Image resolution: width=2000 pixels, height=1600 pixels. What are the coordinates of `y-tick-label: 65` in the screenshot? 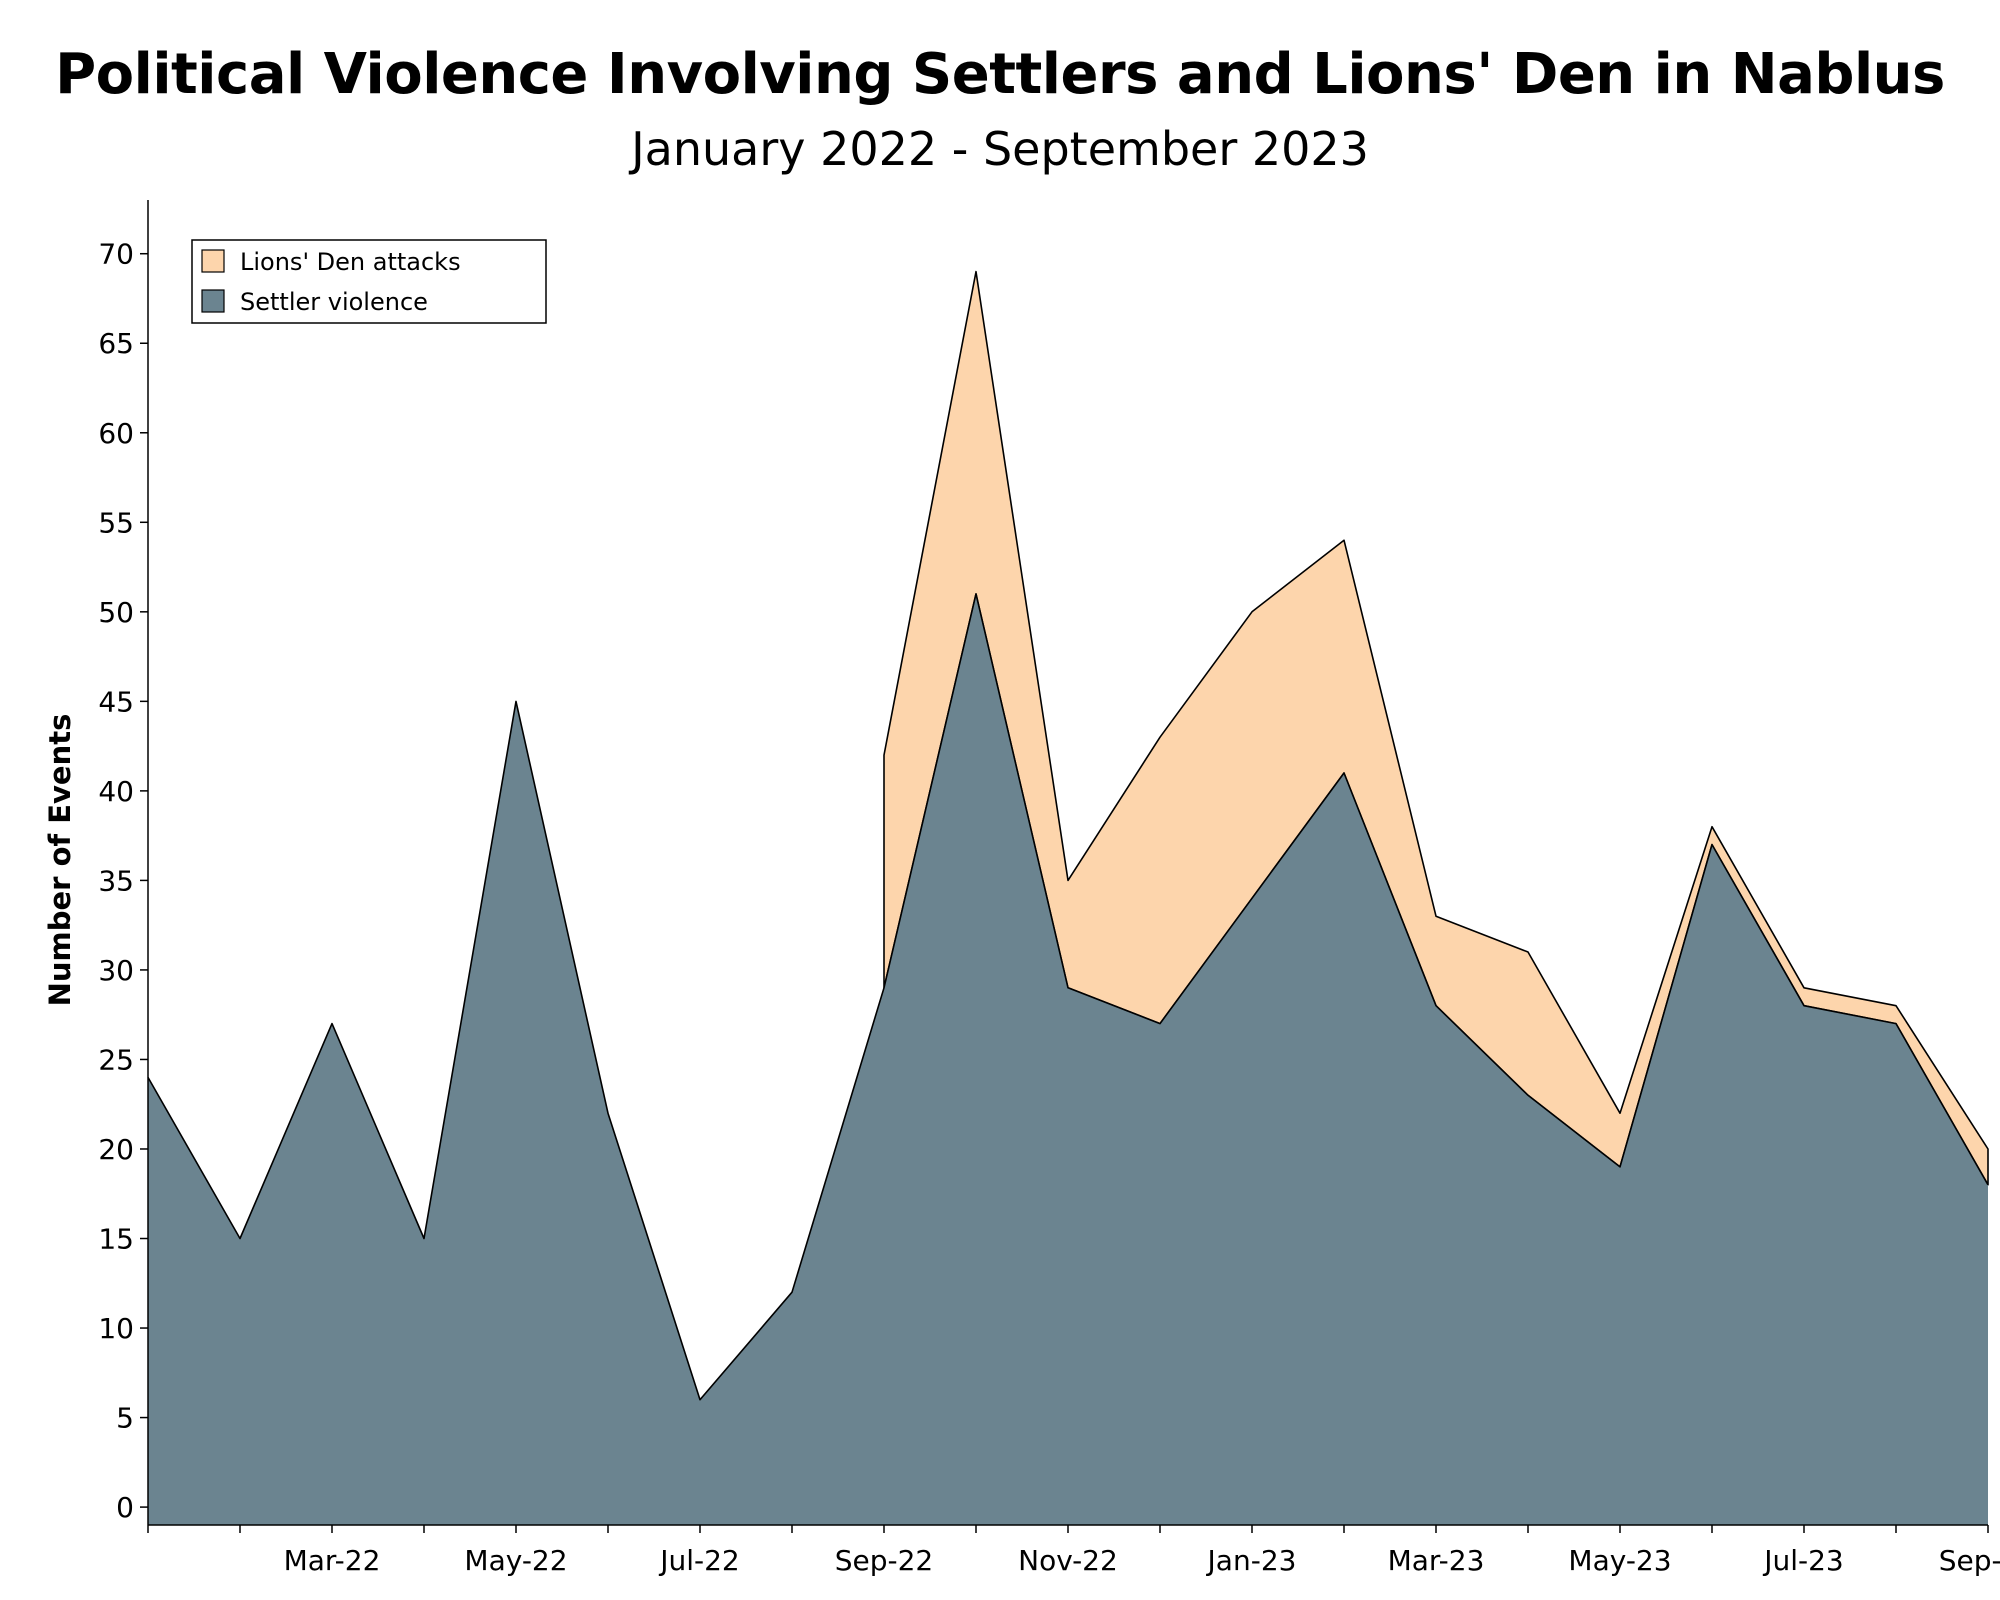 It's located at (116, 343).